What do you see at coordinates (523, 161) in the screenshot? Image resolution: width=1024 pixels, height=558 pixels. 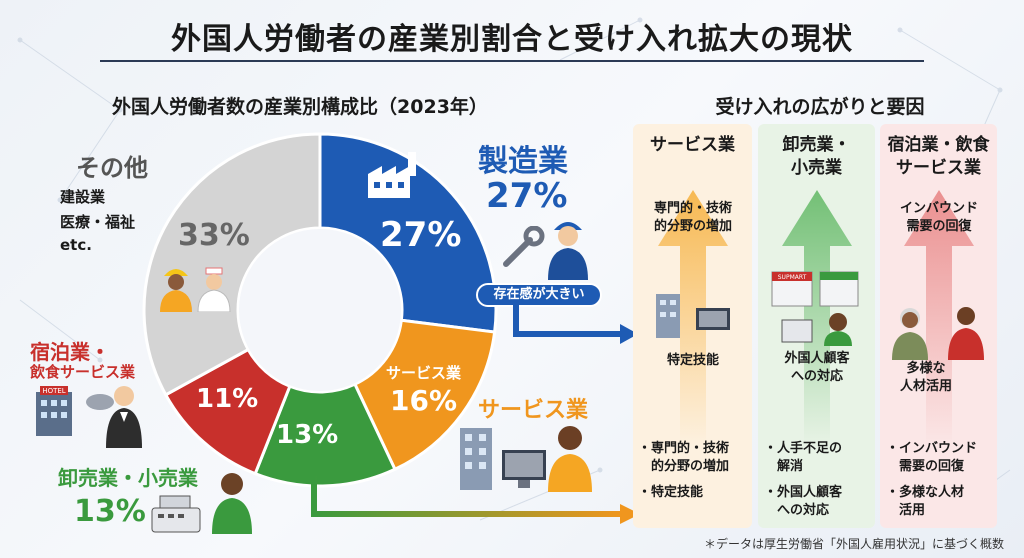 I see `manufacturing-name: 製造業` at bounding box center [523, 161].